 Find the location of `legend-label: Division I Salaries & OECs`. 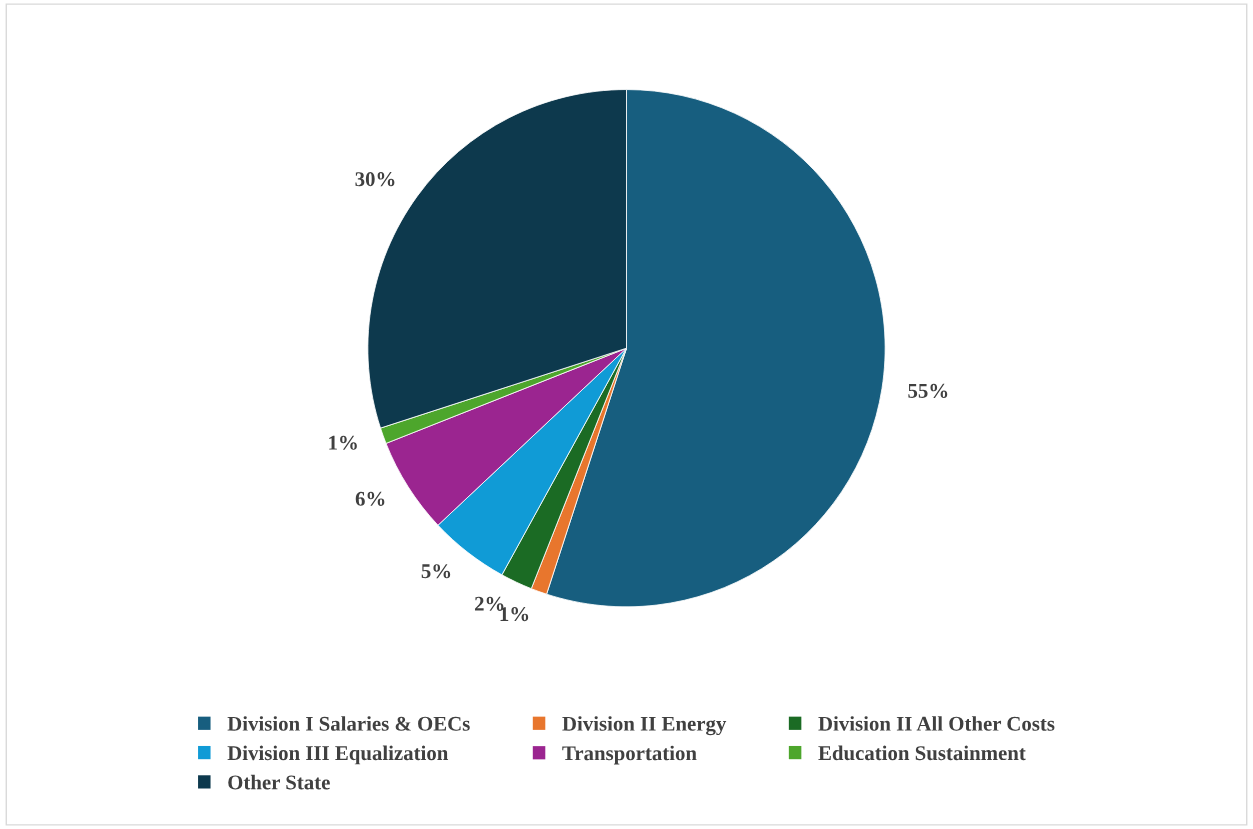

legend-label: Division I Salaries & OECs is located at coordinates (348, 723).